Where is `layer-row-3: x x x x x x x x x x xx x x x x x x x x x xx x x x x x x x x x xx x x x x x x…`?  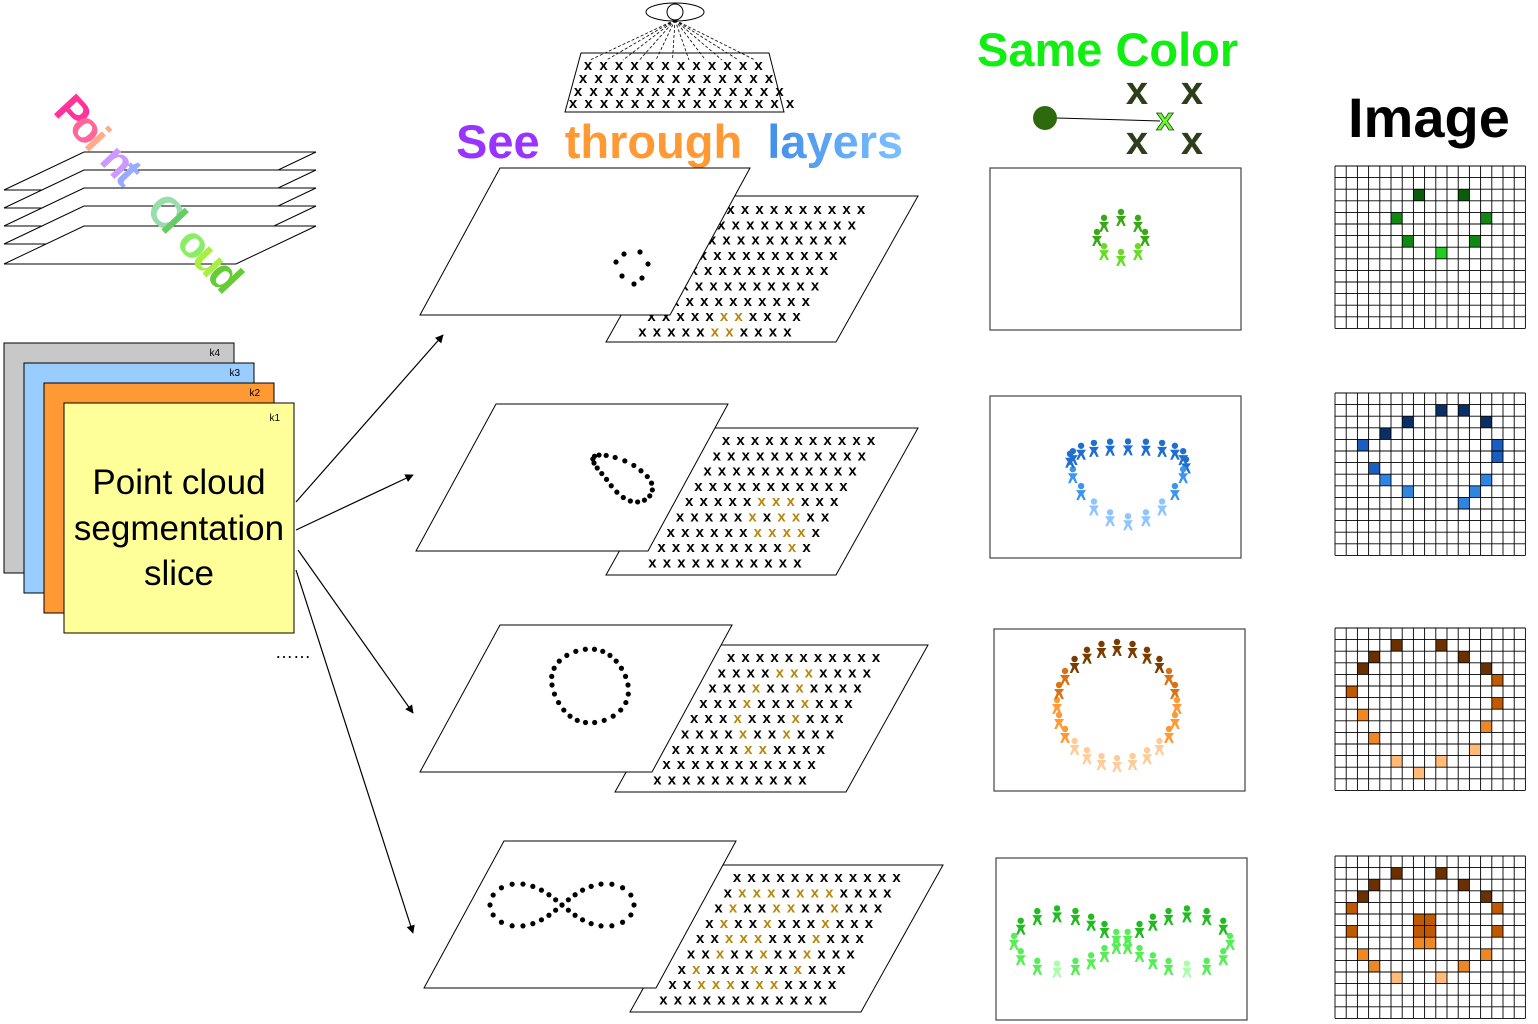 layer-row-3: x x x x x x x x x x xx x x x x x x x x x xx x x x x x x x x x xx x x x x x x… is located at coordinates (674, 708).